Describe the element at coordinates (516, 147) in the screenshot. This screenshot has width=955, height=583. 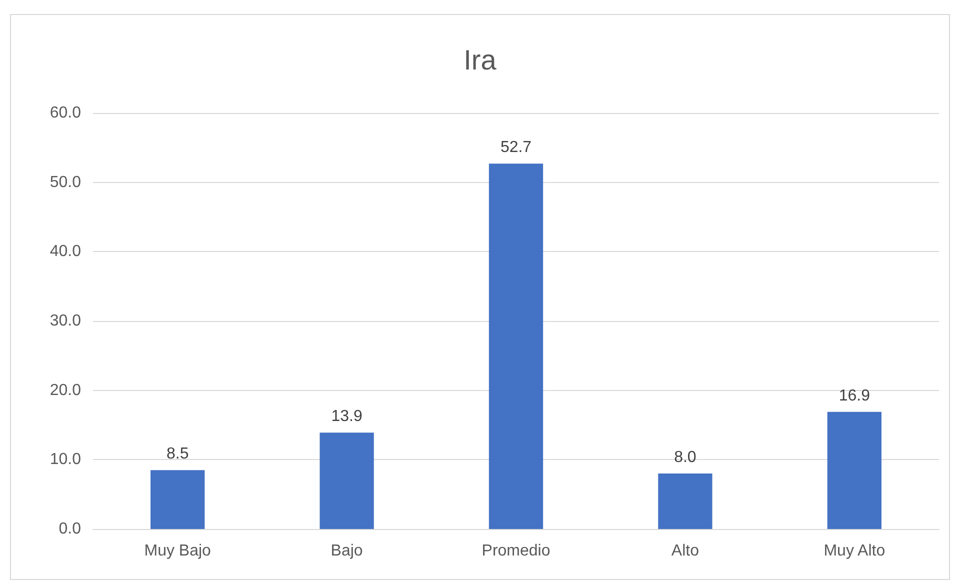
I see `data-label: 52.7` at that location.